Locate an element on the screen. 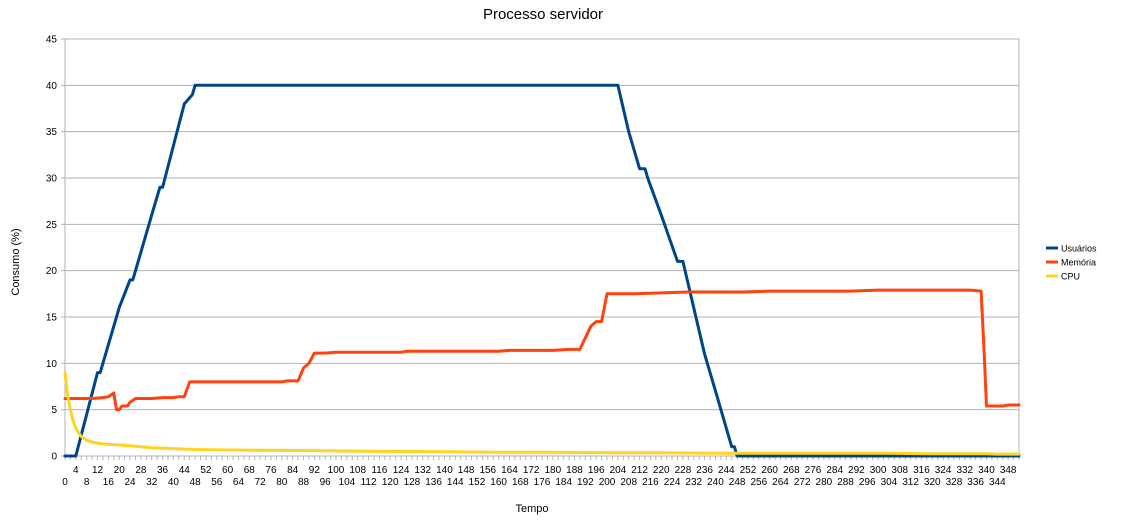 The height and width of the screenshot is (526, 1123). x-tick-label: 292 is located at coordinates (856, 470).